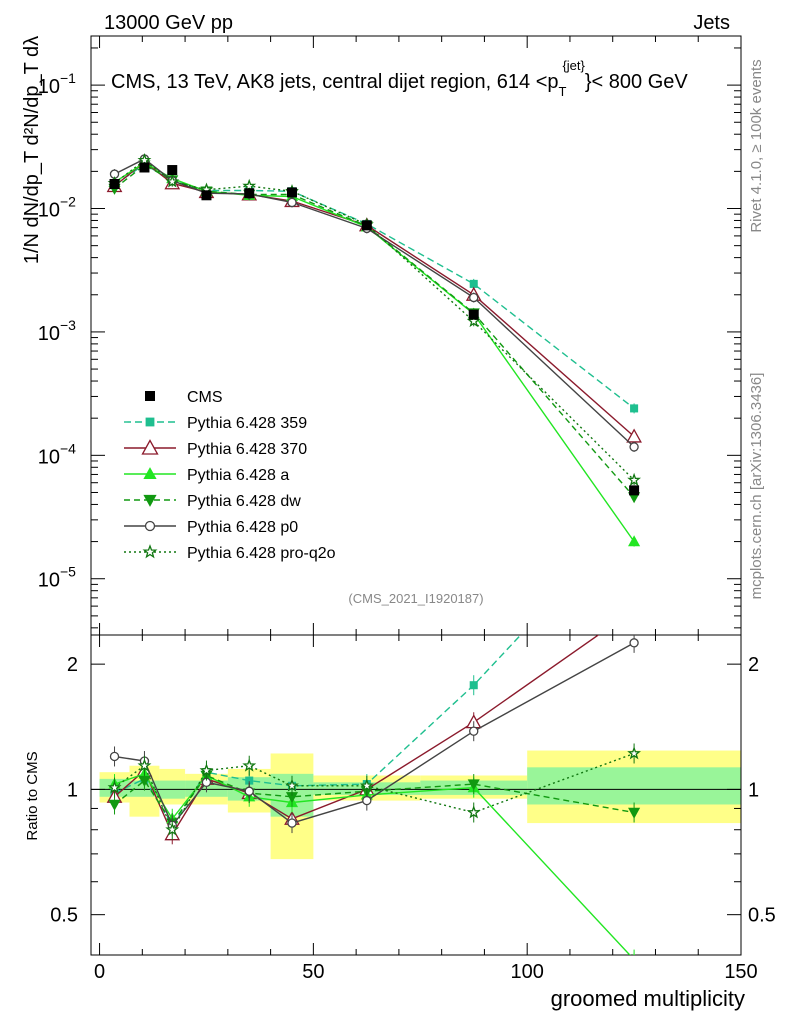 The width and height of the screenshot is (786, 1024). I want to click on legend-label-cms: CMS, so click(205, 397).